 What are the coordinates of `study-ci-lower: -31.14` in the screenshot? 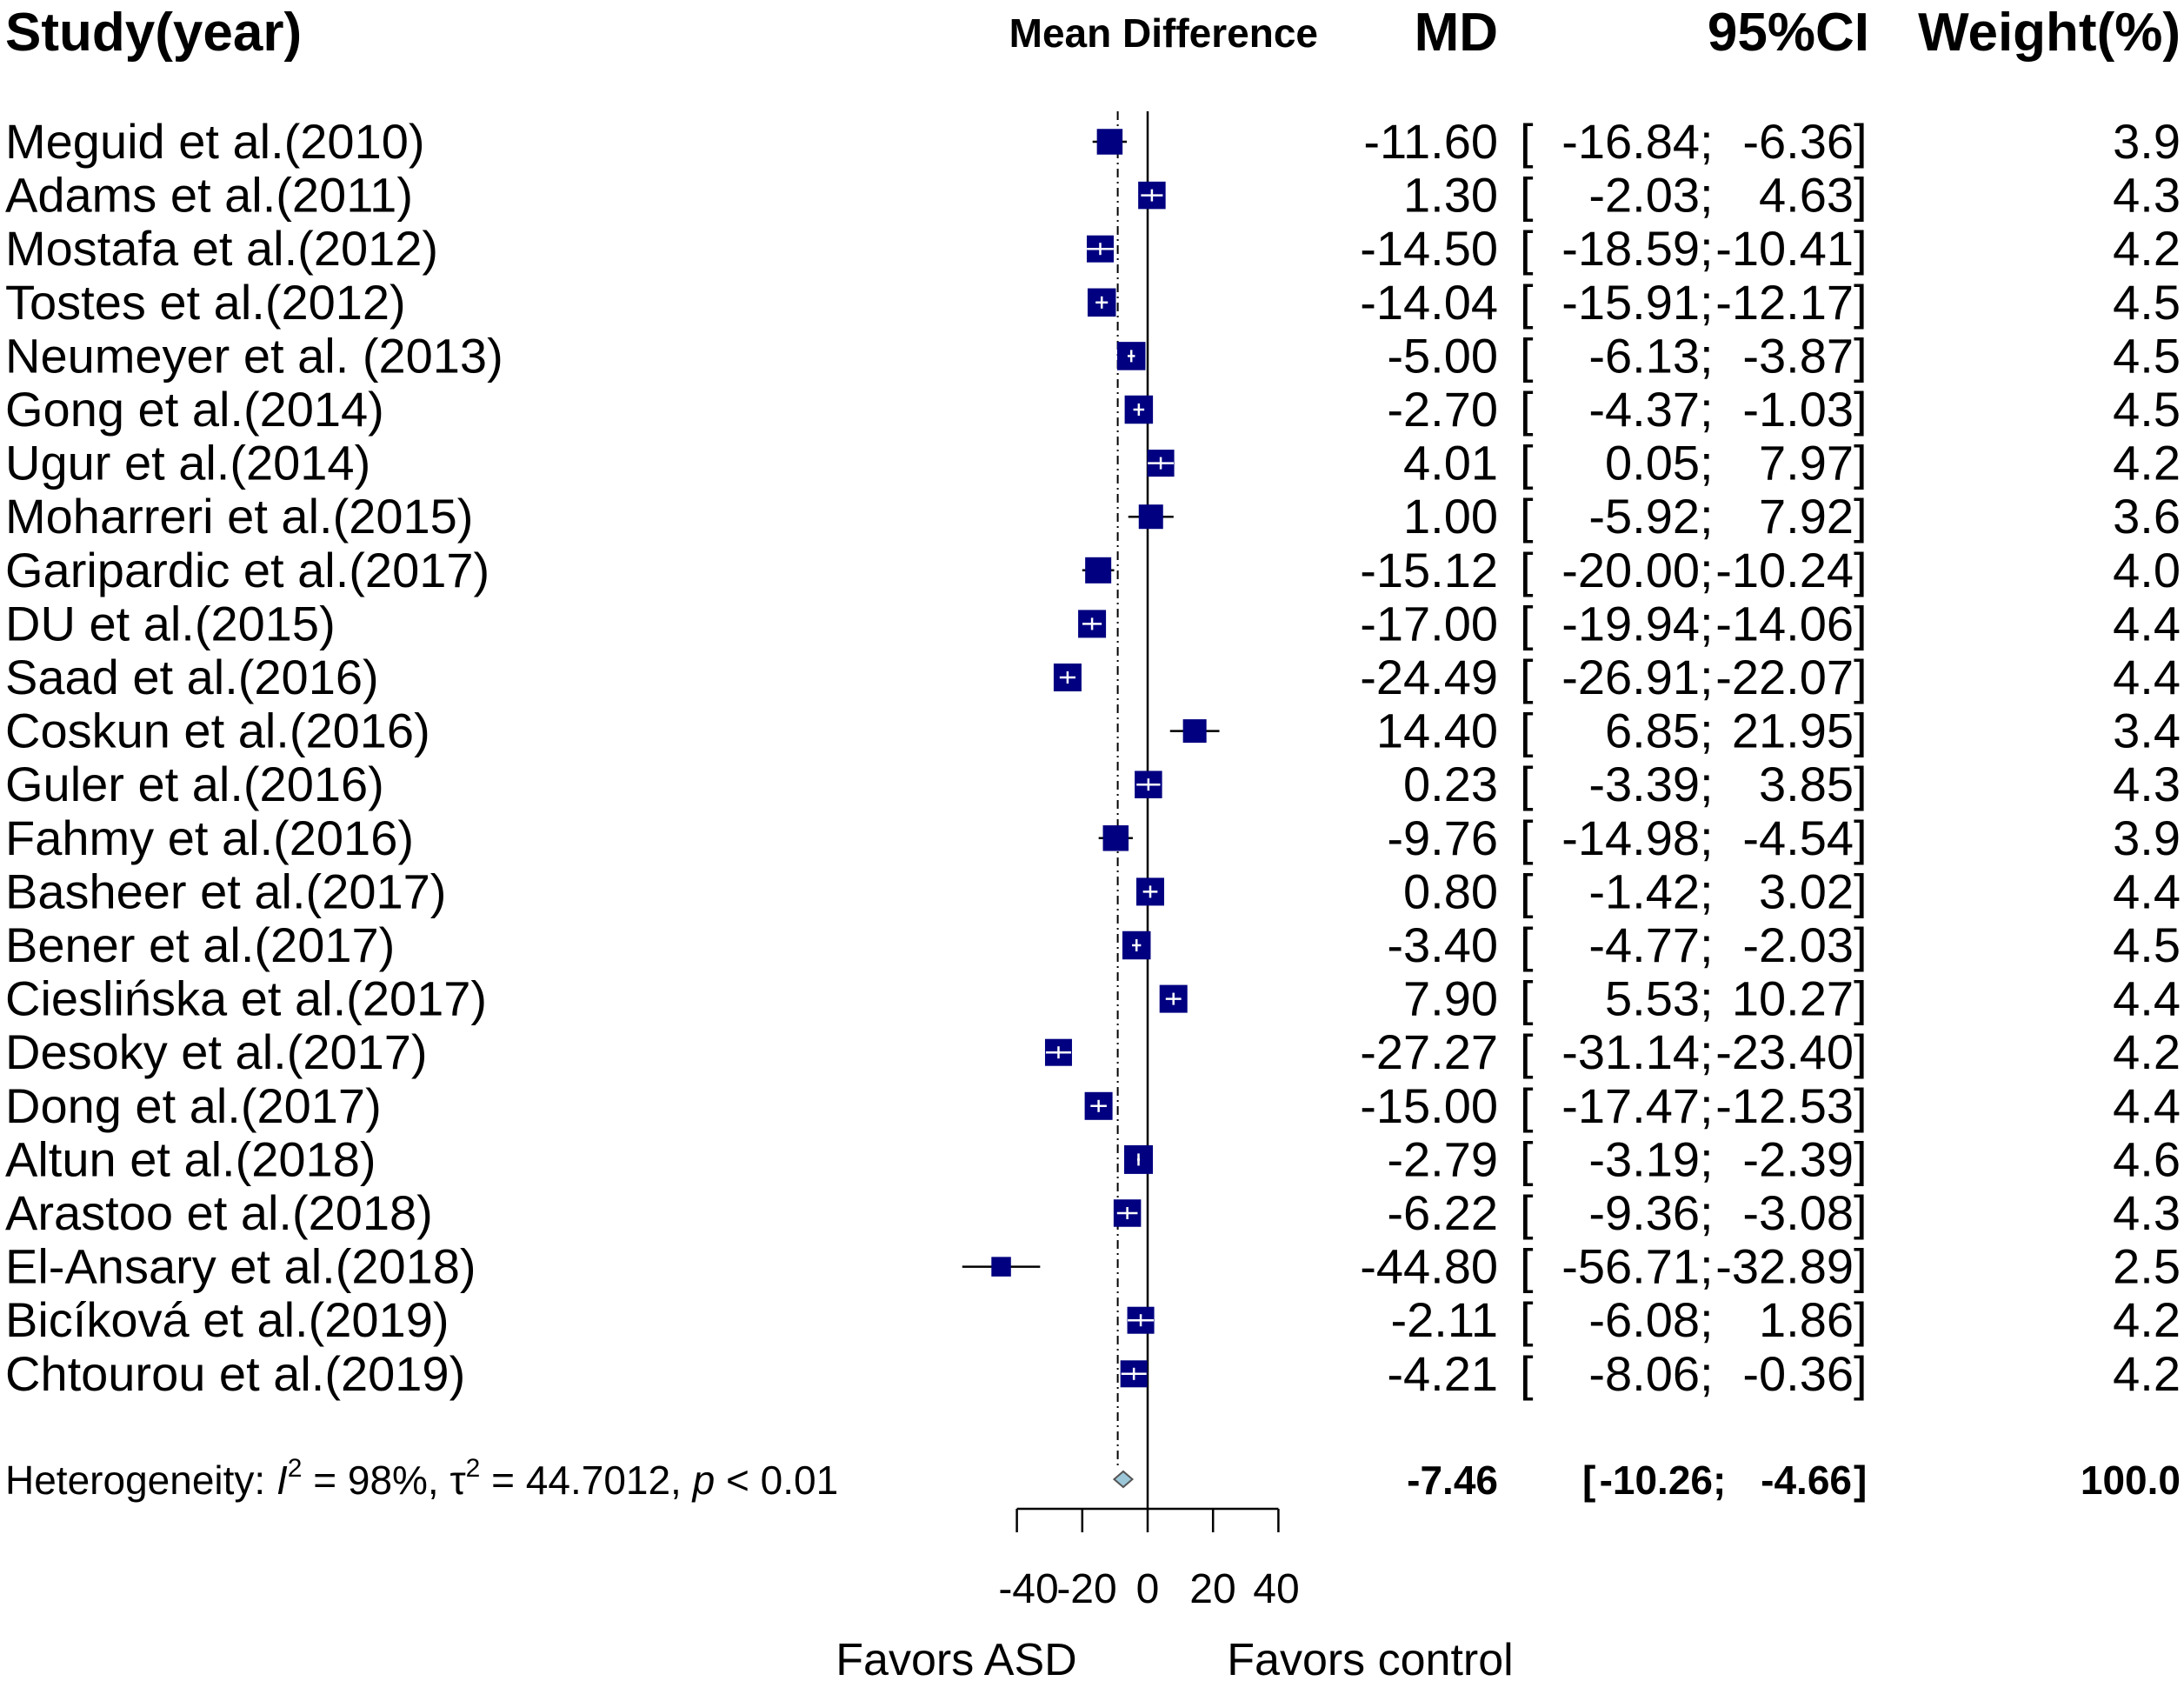 It's located at (1630, 1052).